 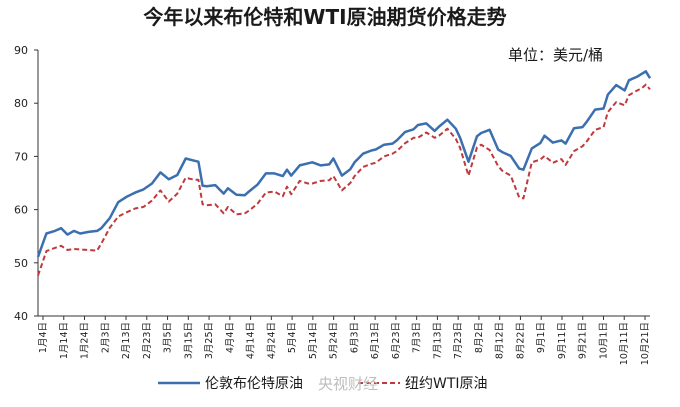 I want to click on watermark: 央视财经, so click(x=348, y=384).